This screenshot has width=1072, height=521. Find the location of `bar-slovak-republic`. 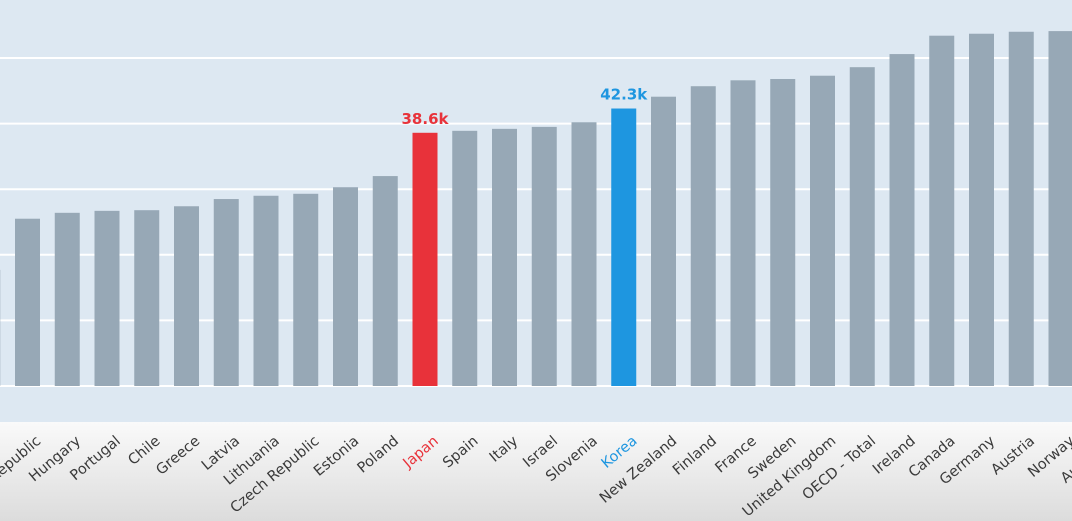

bar-slovak-republic is located at coordinates (27, 302).